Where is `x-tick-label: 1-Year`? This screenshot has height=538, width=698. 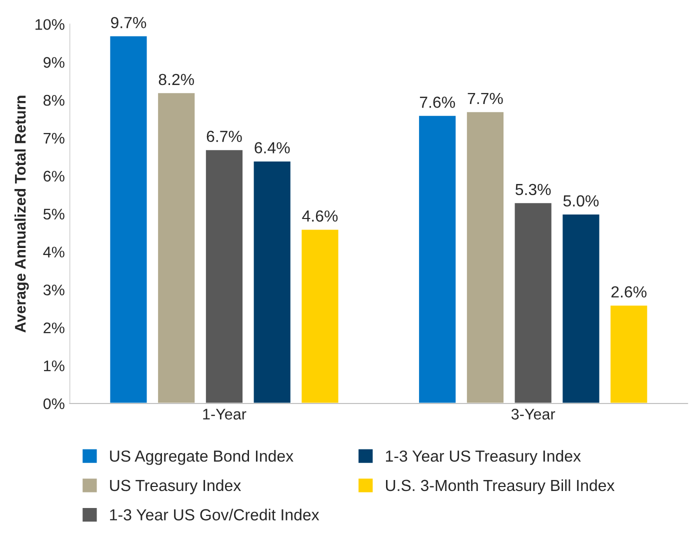
x-tick-label: 1-Year is located at coordinates (224, 414).